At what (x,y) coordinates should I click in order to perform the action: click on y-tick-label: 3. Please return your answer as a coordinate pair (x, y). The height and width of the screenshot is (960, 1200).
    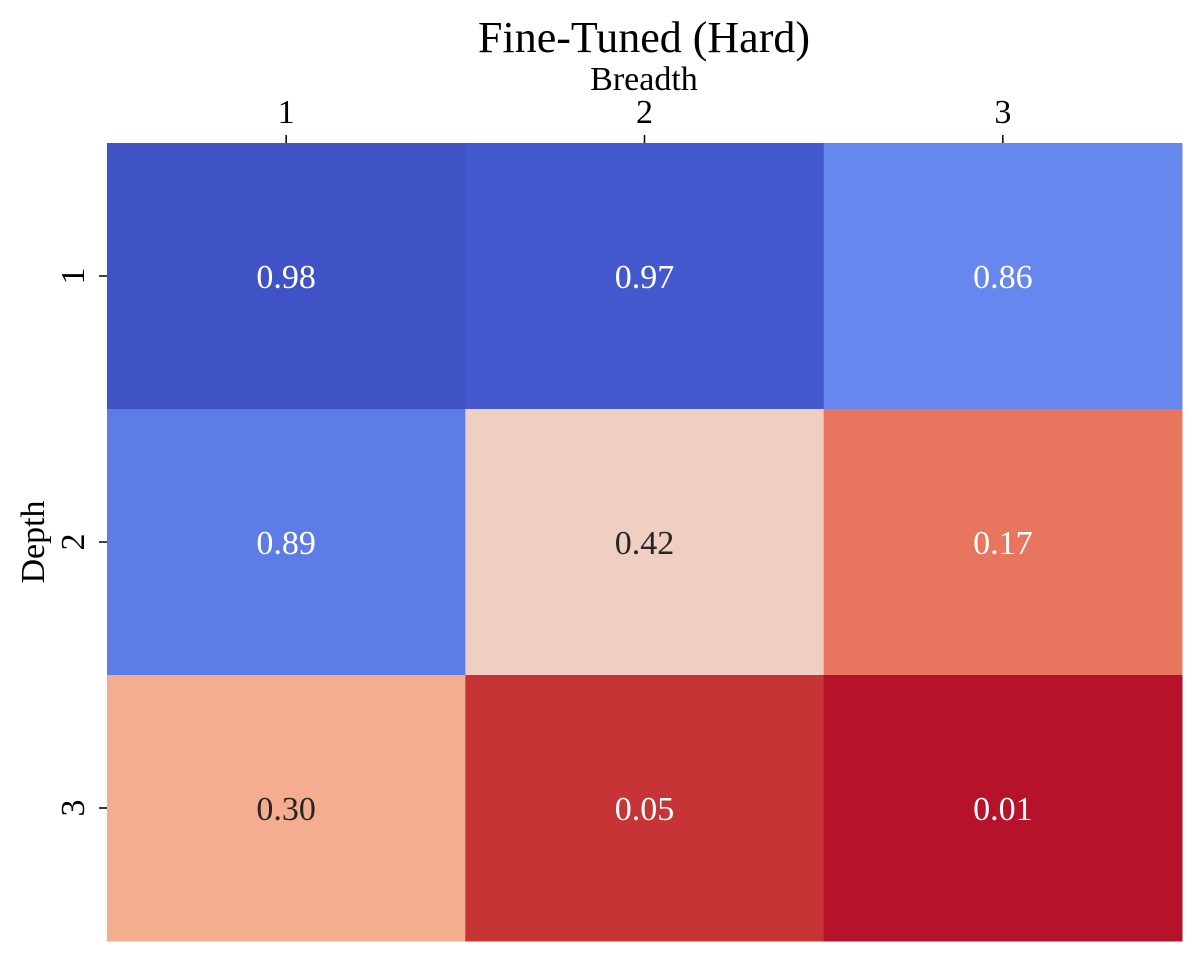
    Looking at the image, I should click on (73, 808).